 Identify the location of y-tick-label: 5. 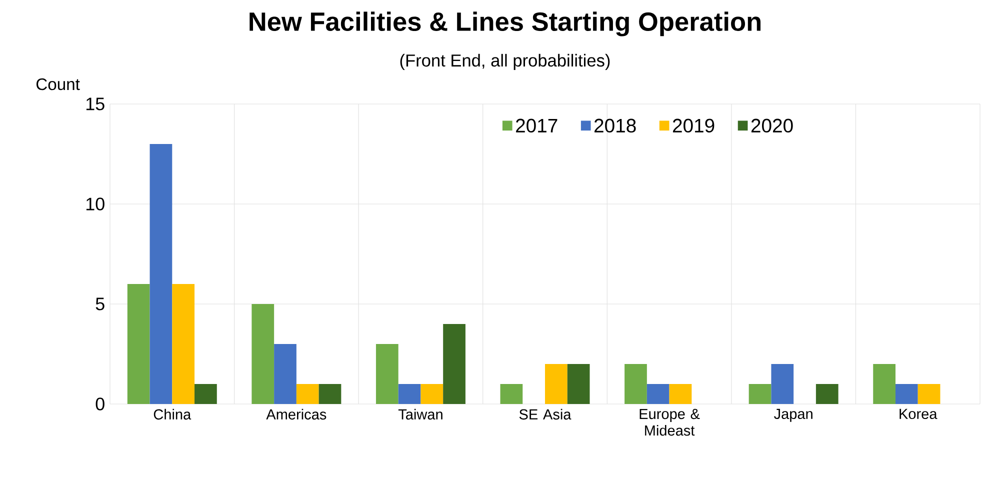
(100, 304).